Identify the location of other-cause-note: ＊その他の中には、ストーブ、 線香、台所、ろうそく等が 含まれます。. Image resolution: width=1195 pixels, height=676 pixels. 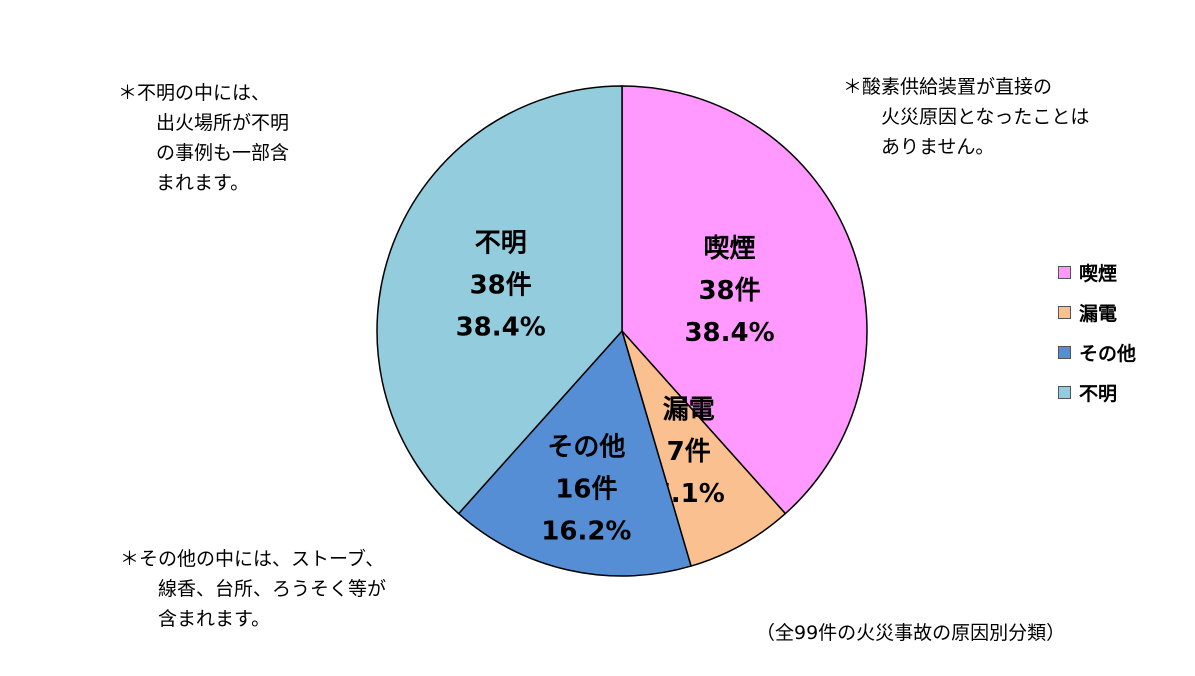
(253, 589).